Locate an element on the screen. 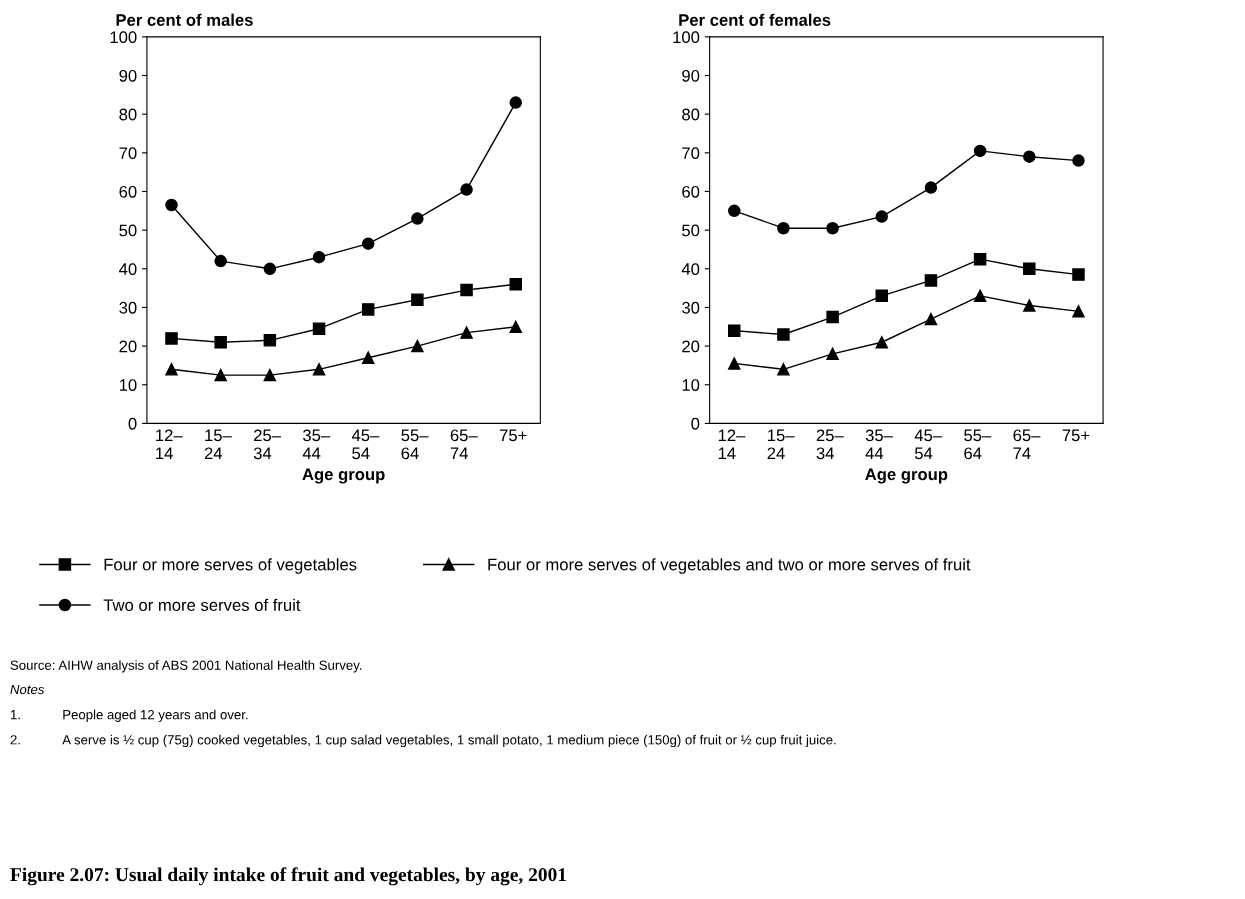 Image resolution: width=1245 pixels, height=899 pixels. caption: Figure 2.07: Usual daily intake of fruit and vegetables, by age, 2001 is located at coordinates (288, 876).